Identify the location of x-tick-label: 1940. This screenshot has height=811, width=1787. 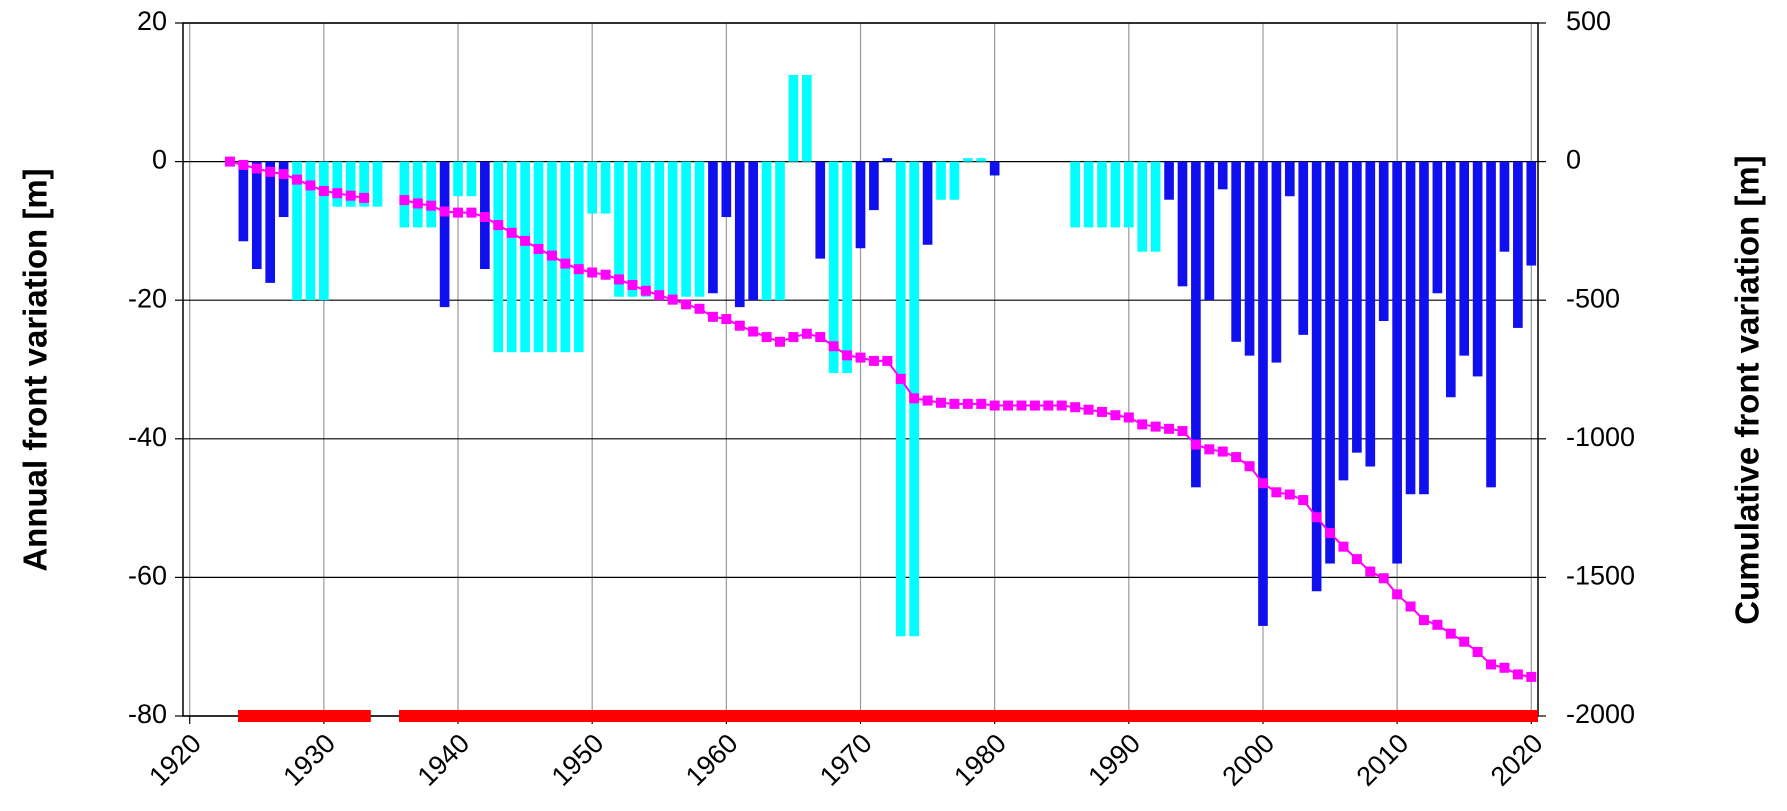
(444, 760).